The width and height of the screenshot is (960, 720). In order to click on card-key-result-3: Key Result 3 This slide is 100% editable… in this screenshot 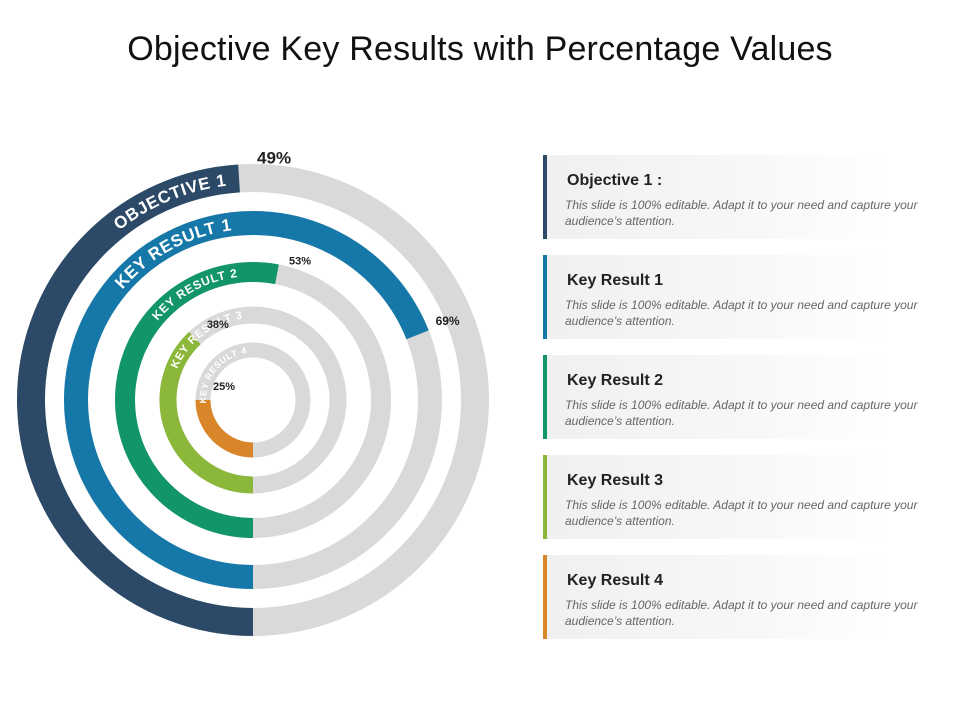, I will do `click(730, 497)`.